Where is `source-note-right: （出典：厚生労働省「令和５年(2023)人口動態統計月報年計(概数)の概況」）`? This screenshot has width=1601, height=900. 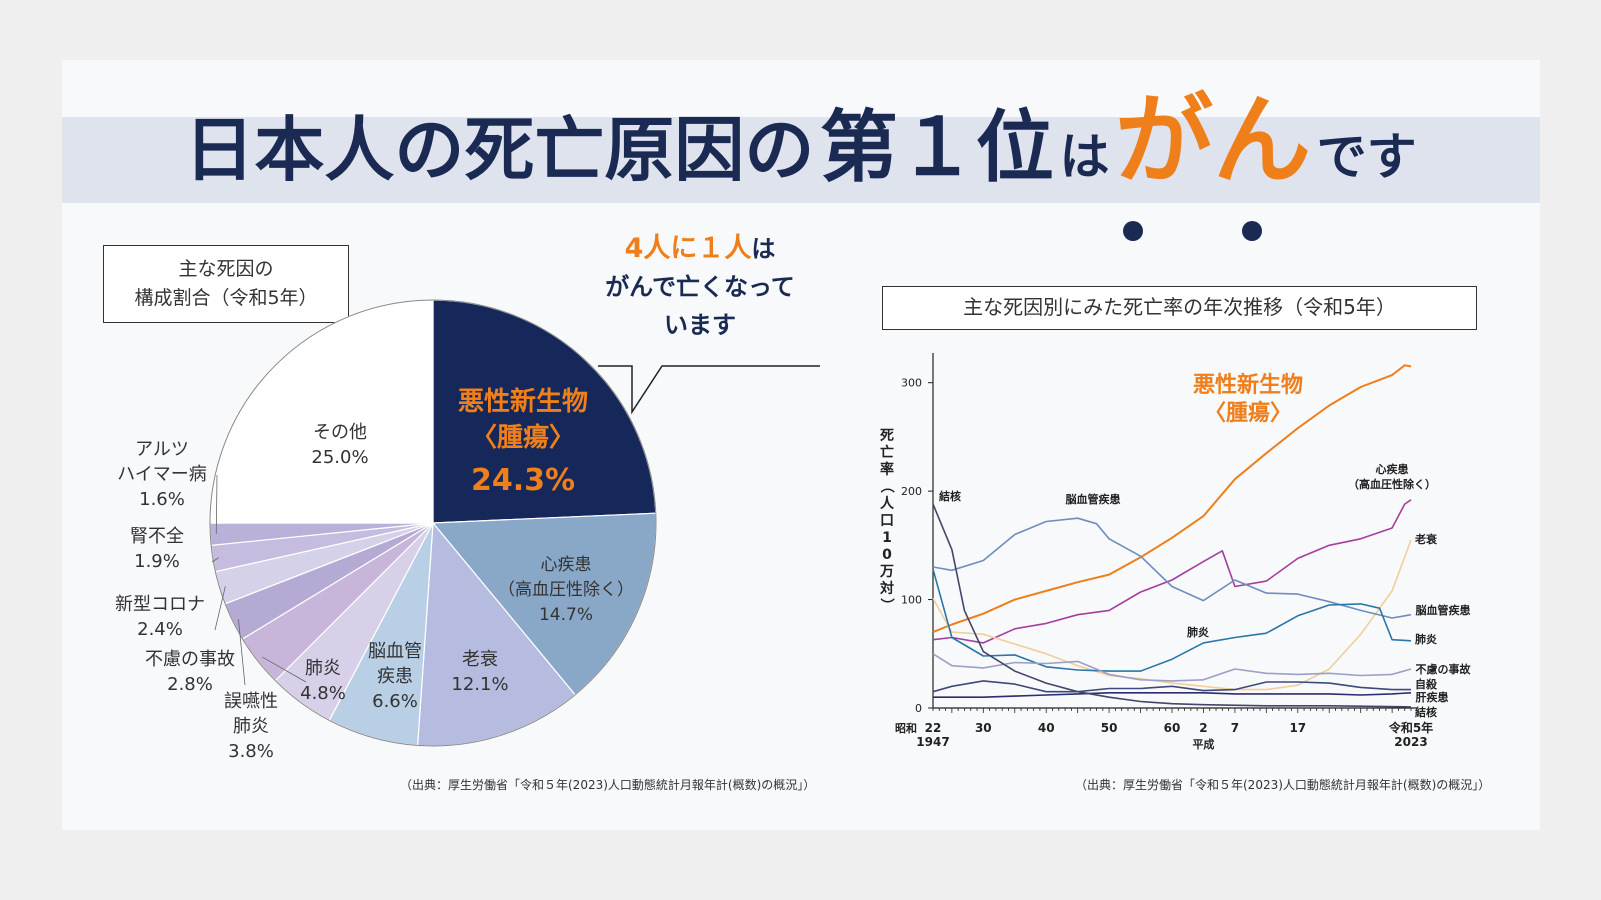 source-note-right: （出典：厚生労働省「令和５年(2023)人口動態統計月報年計(概数)の概況」） is located at coordinates (1283, 785).